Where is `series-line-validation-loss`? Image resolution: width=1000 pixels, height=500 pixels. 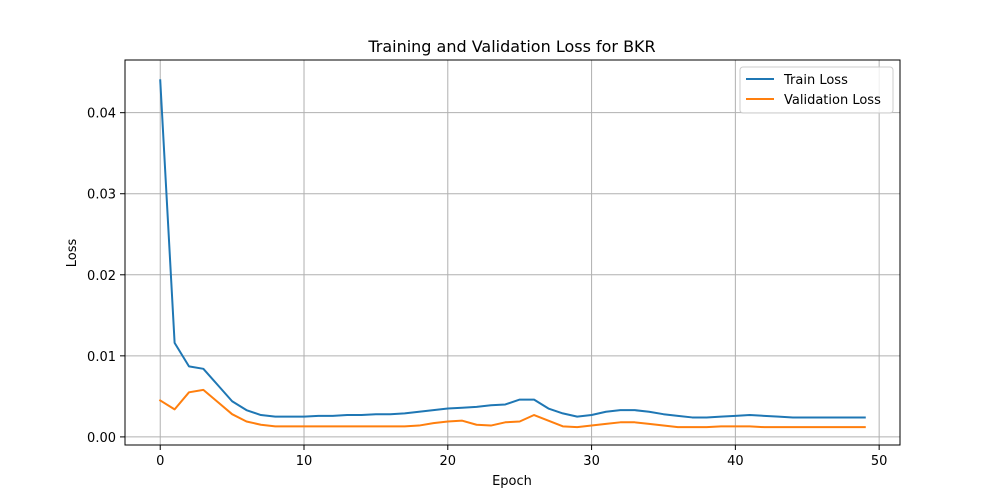
series-line-validation-loss is located at coordinates (512, 408).